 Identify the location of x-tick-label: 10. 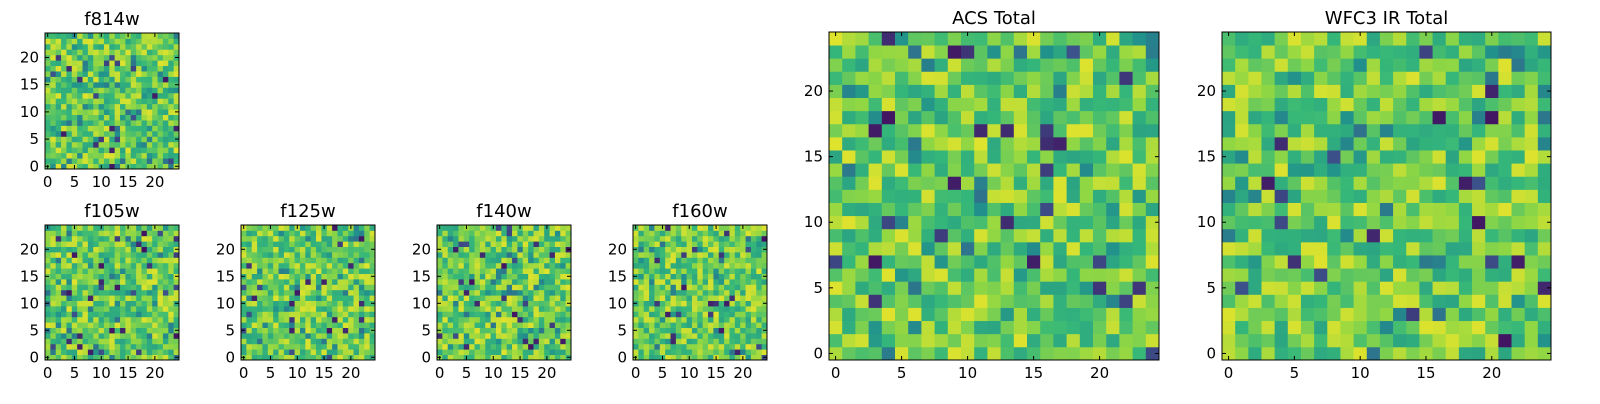
(101, 373).